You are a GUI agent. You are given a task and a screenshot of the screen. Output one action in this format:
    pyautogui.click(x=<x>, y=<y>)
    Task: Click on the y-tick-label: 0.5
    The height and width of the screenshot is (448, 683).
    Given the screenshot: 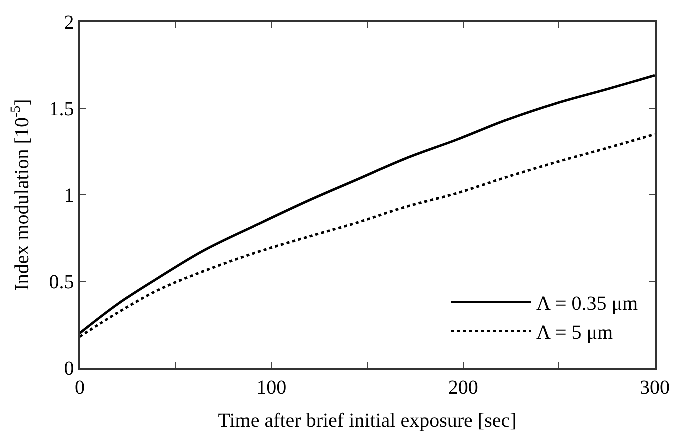 What is the action you would take?
    pyautogui.click(x=61, y=283)
    